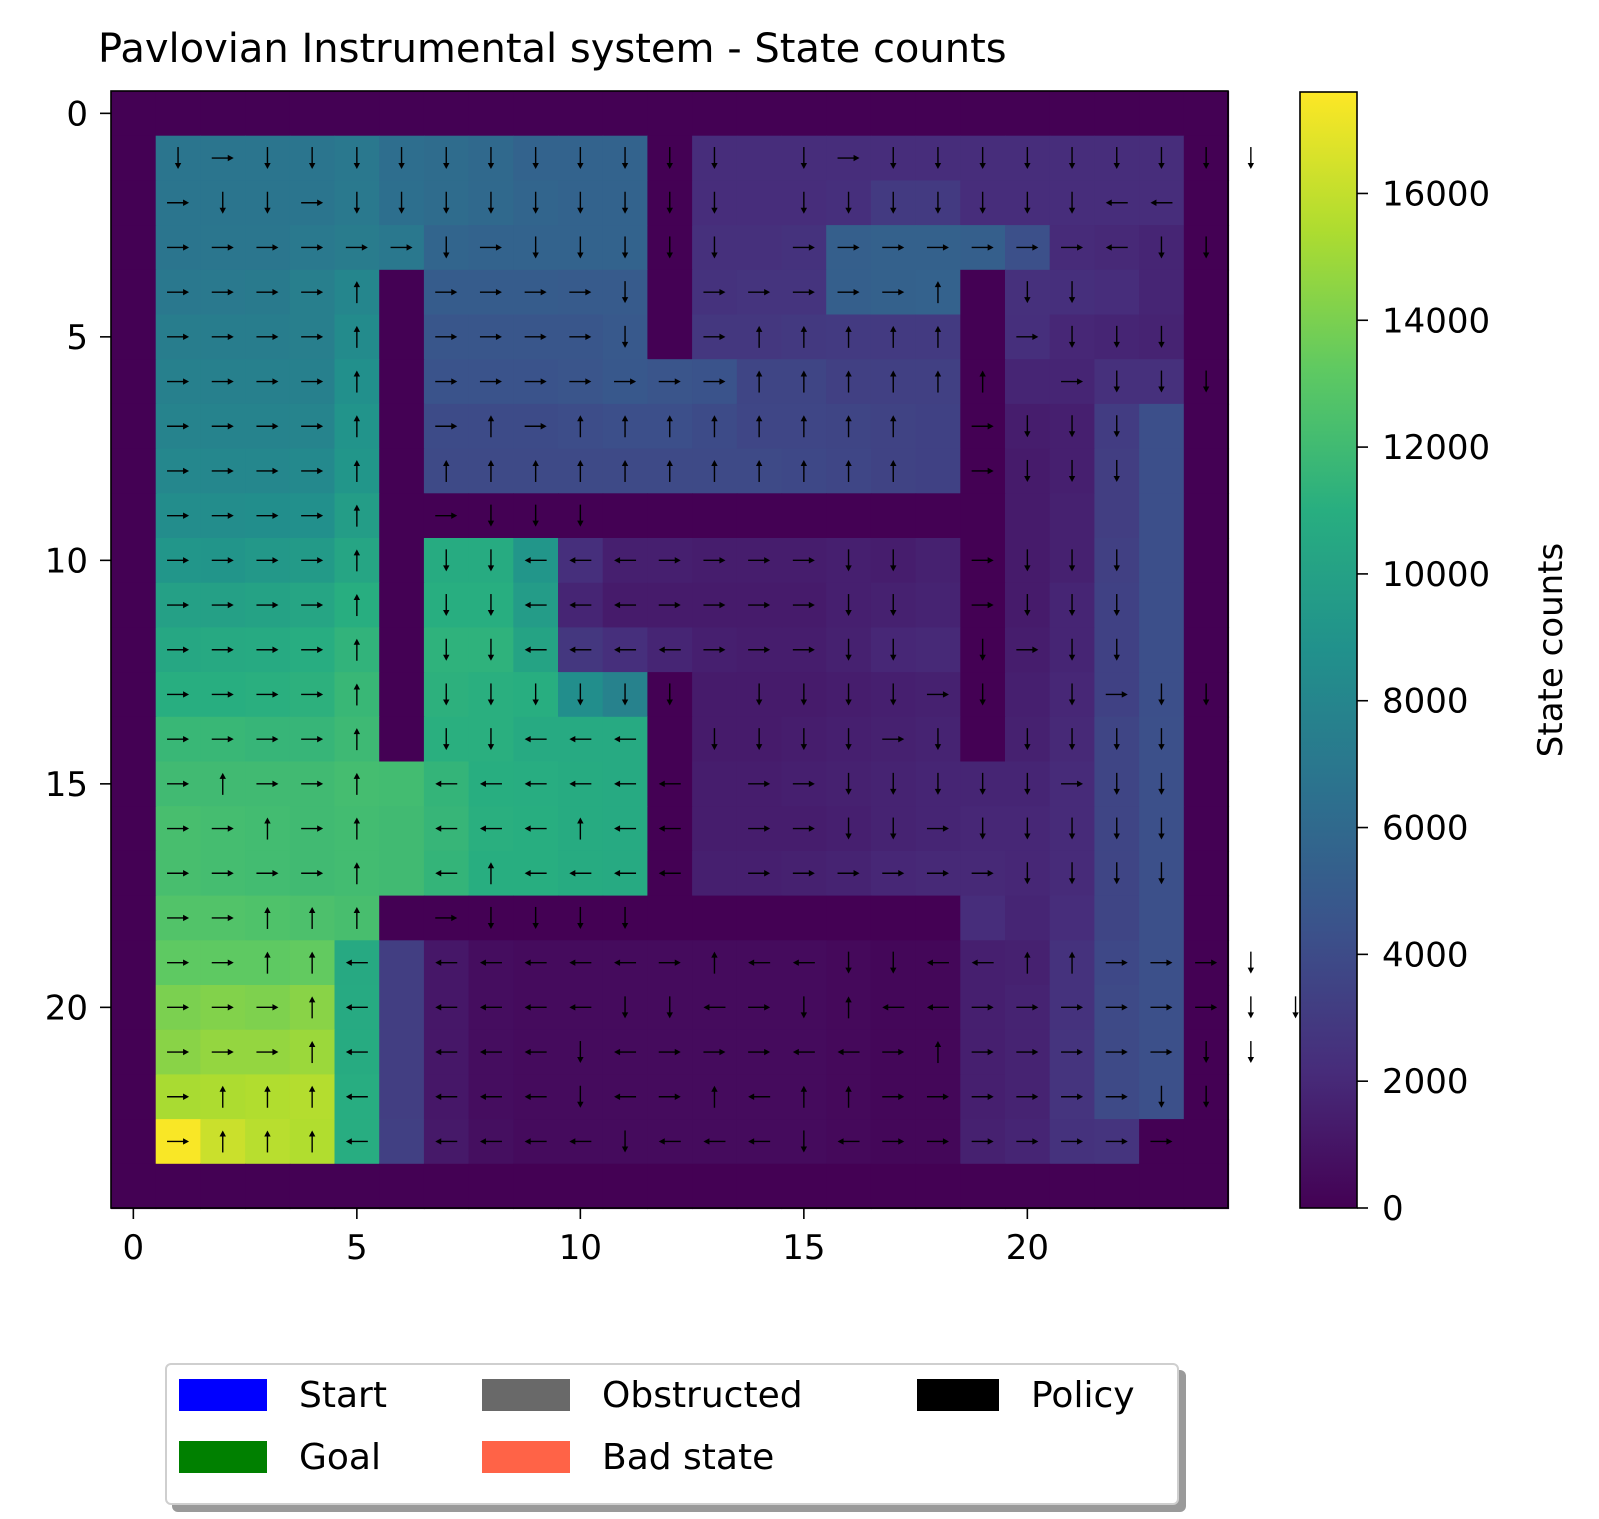  Describe the element at coordinates (66, 785) in the screenshot. I see `y-tick-label: 15` at that location.